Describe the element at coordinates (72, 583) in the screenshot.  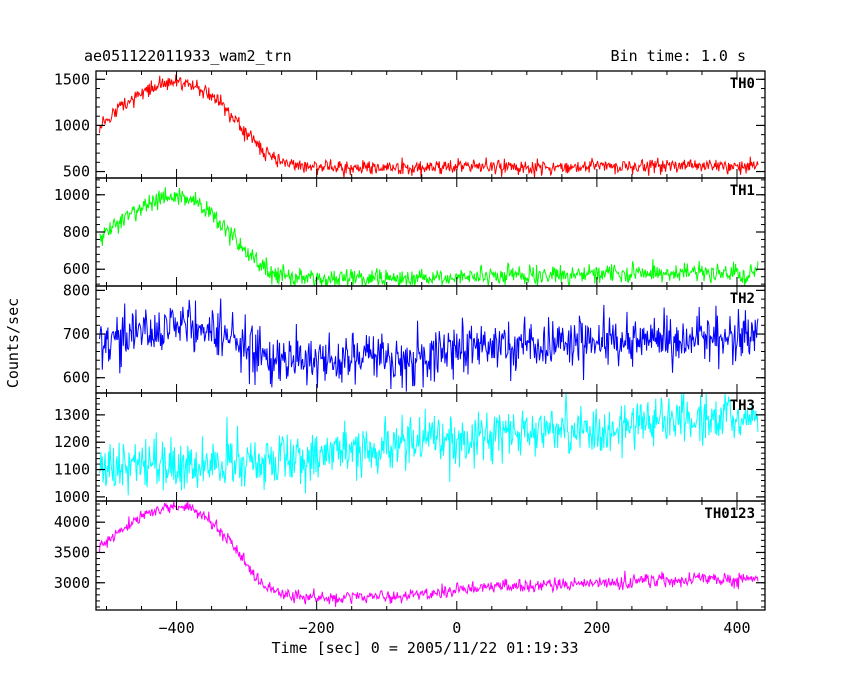
I see `y-tick-label: 3000` at that location.